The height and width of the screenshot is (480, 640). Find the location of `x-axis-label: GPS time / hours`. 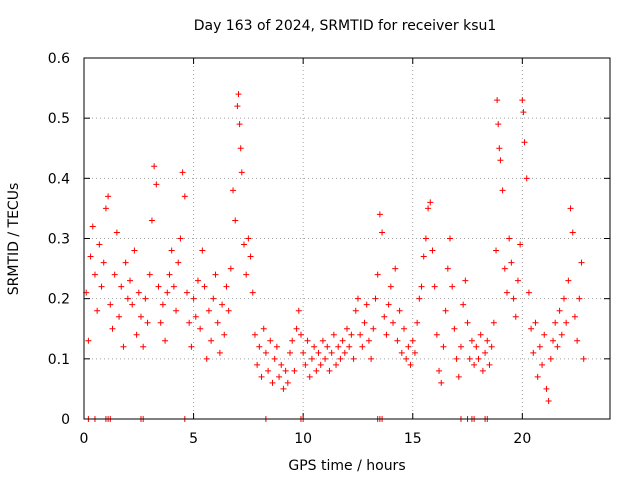

x-axis-label: GPS time / hours is located at coordinates (347, 466).